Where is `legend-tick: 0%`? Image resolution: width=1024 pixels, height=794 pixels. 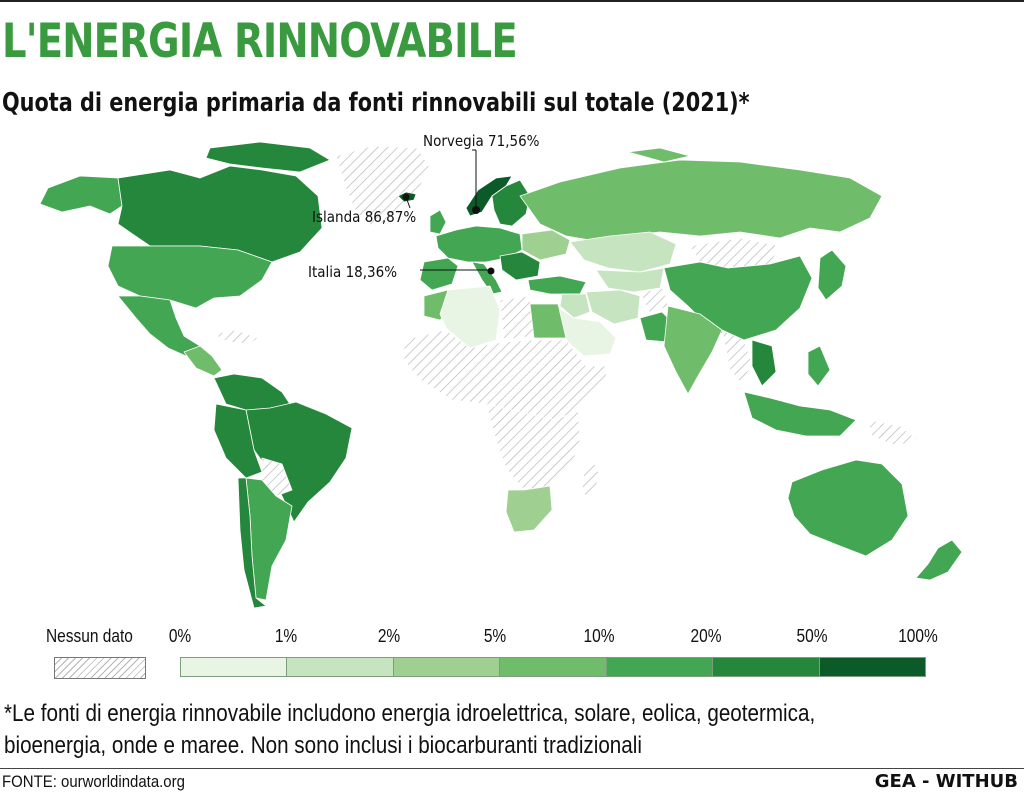 legend-tick: 0% is located at coordinates (180, 636).